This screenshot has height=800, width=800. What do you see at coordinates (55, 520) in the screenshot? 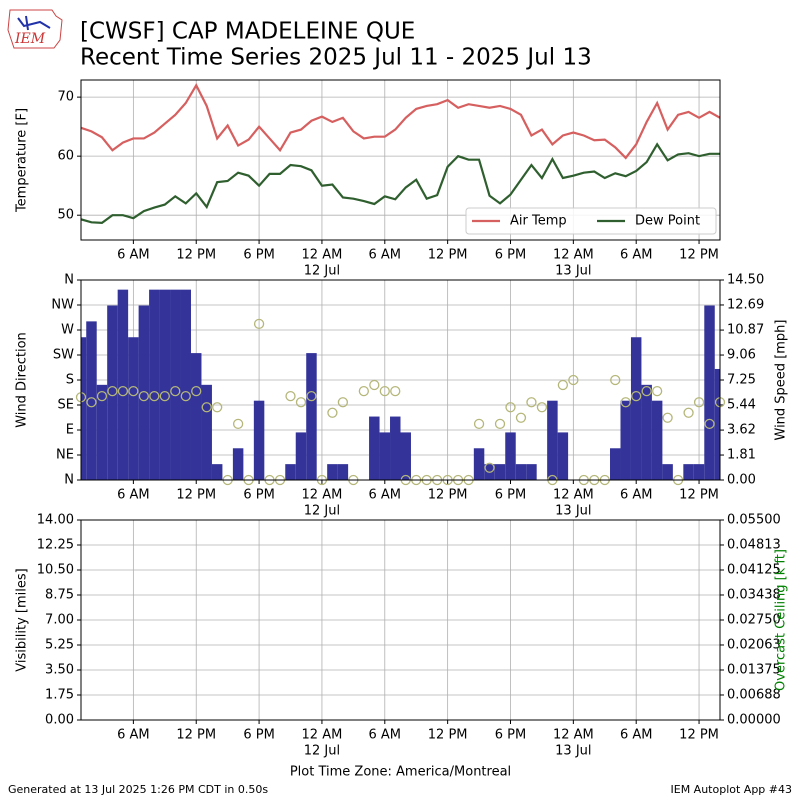
I see `y-tick-label: 14.00` at bounding box center [55, 520].